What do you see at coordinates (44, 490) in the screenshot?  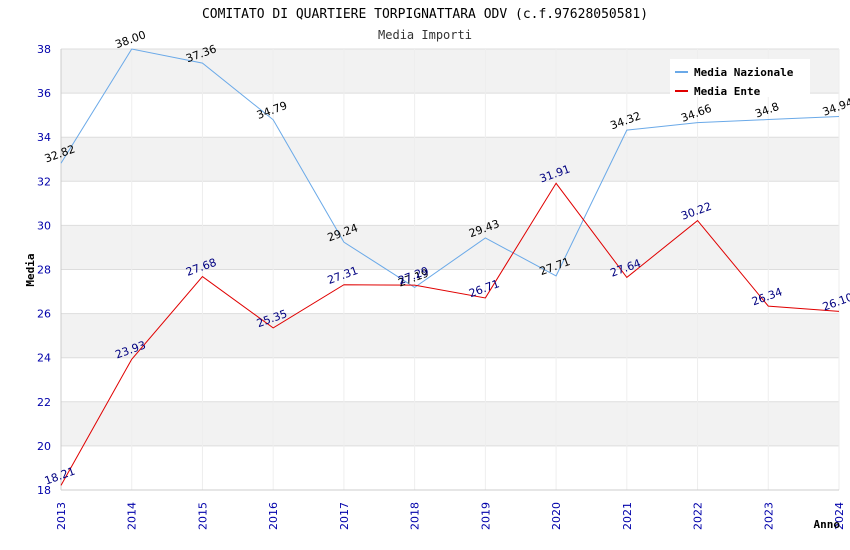 I see `y-tick-label: 18` at bounding box center [44, 490].